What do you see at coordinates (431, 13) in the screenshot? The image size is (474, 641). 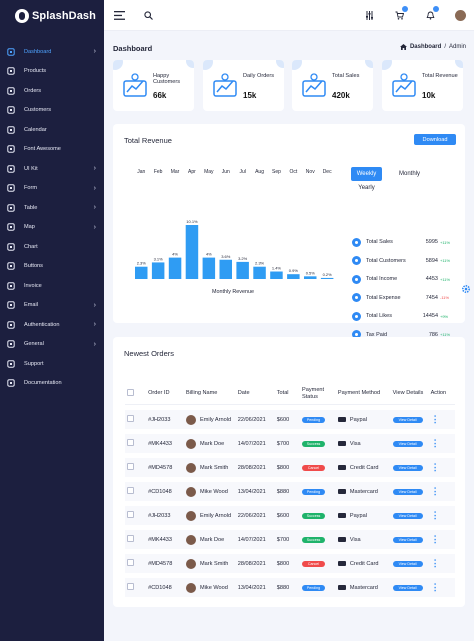 I see `bell-icon` at bounding box center [431, 13].